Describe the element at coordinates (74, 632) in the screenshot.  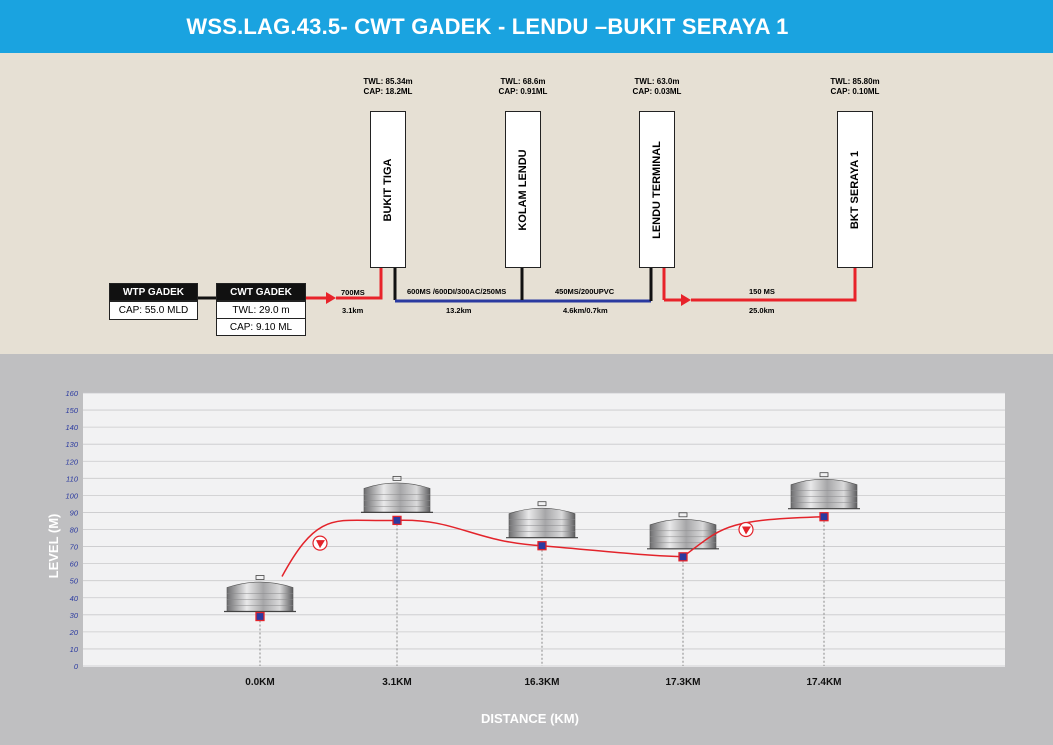
I see `y-tick-label: 20` at that location.